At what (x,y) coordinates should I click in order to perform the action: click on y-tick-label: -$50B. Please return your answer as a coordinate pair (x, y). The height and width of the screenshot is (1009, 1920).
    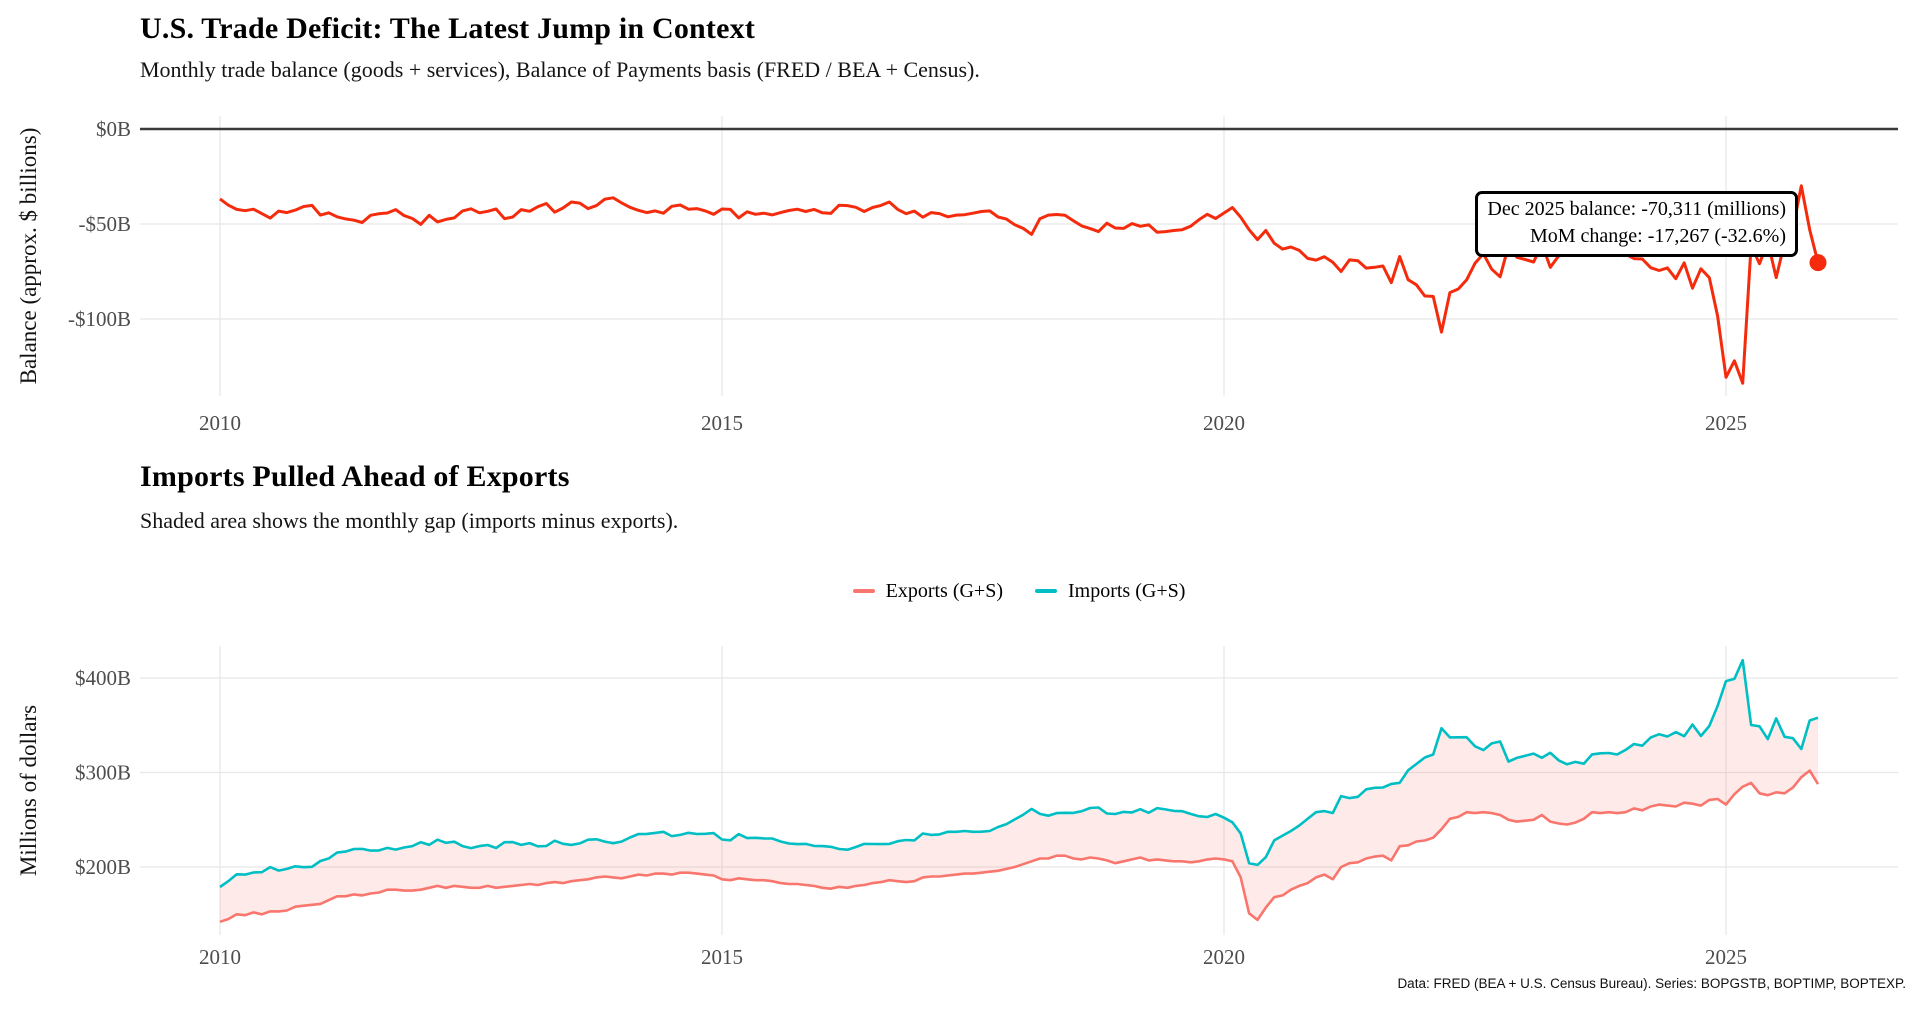
    Looking at the image, I should click on (105, 224).